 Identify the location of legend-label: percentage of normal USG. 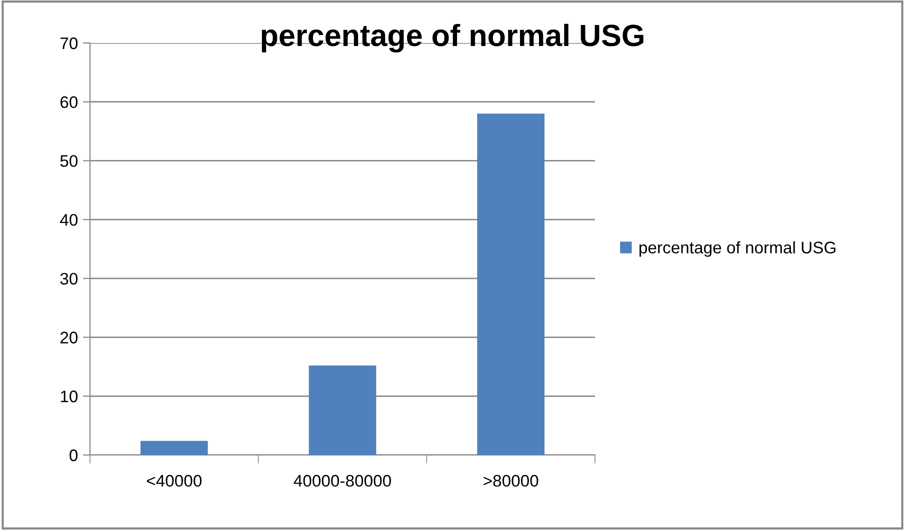
(738, 249).